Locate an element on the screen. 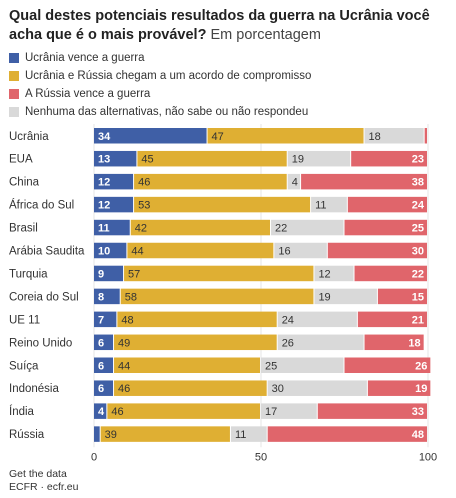 The width and height of the screenshot is (456, 498). data-label: 34 is located at coordinates (104, 137).